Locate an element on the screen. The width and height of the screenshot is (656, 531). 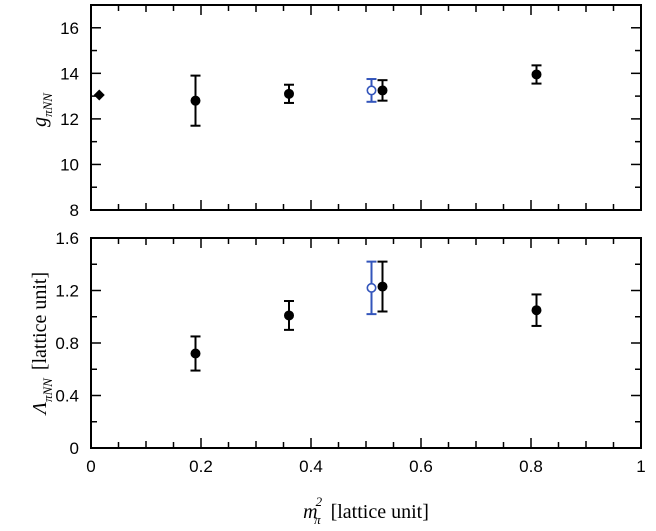
top-data-point-open is located at coordinates (371, 90).